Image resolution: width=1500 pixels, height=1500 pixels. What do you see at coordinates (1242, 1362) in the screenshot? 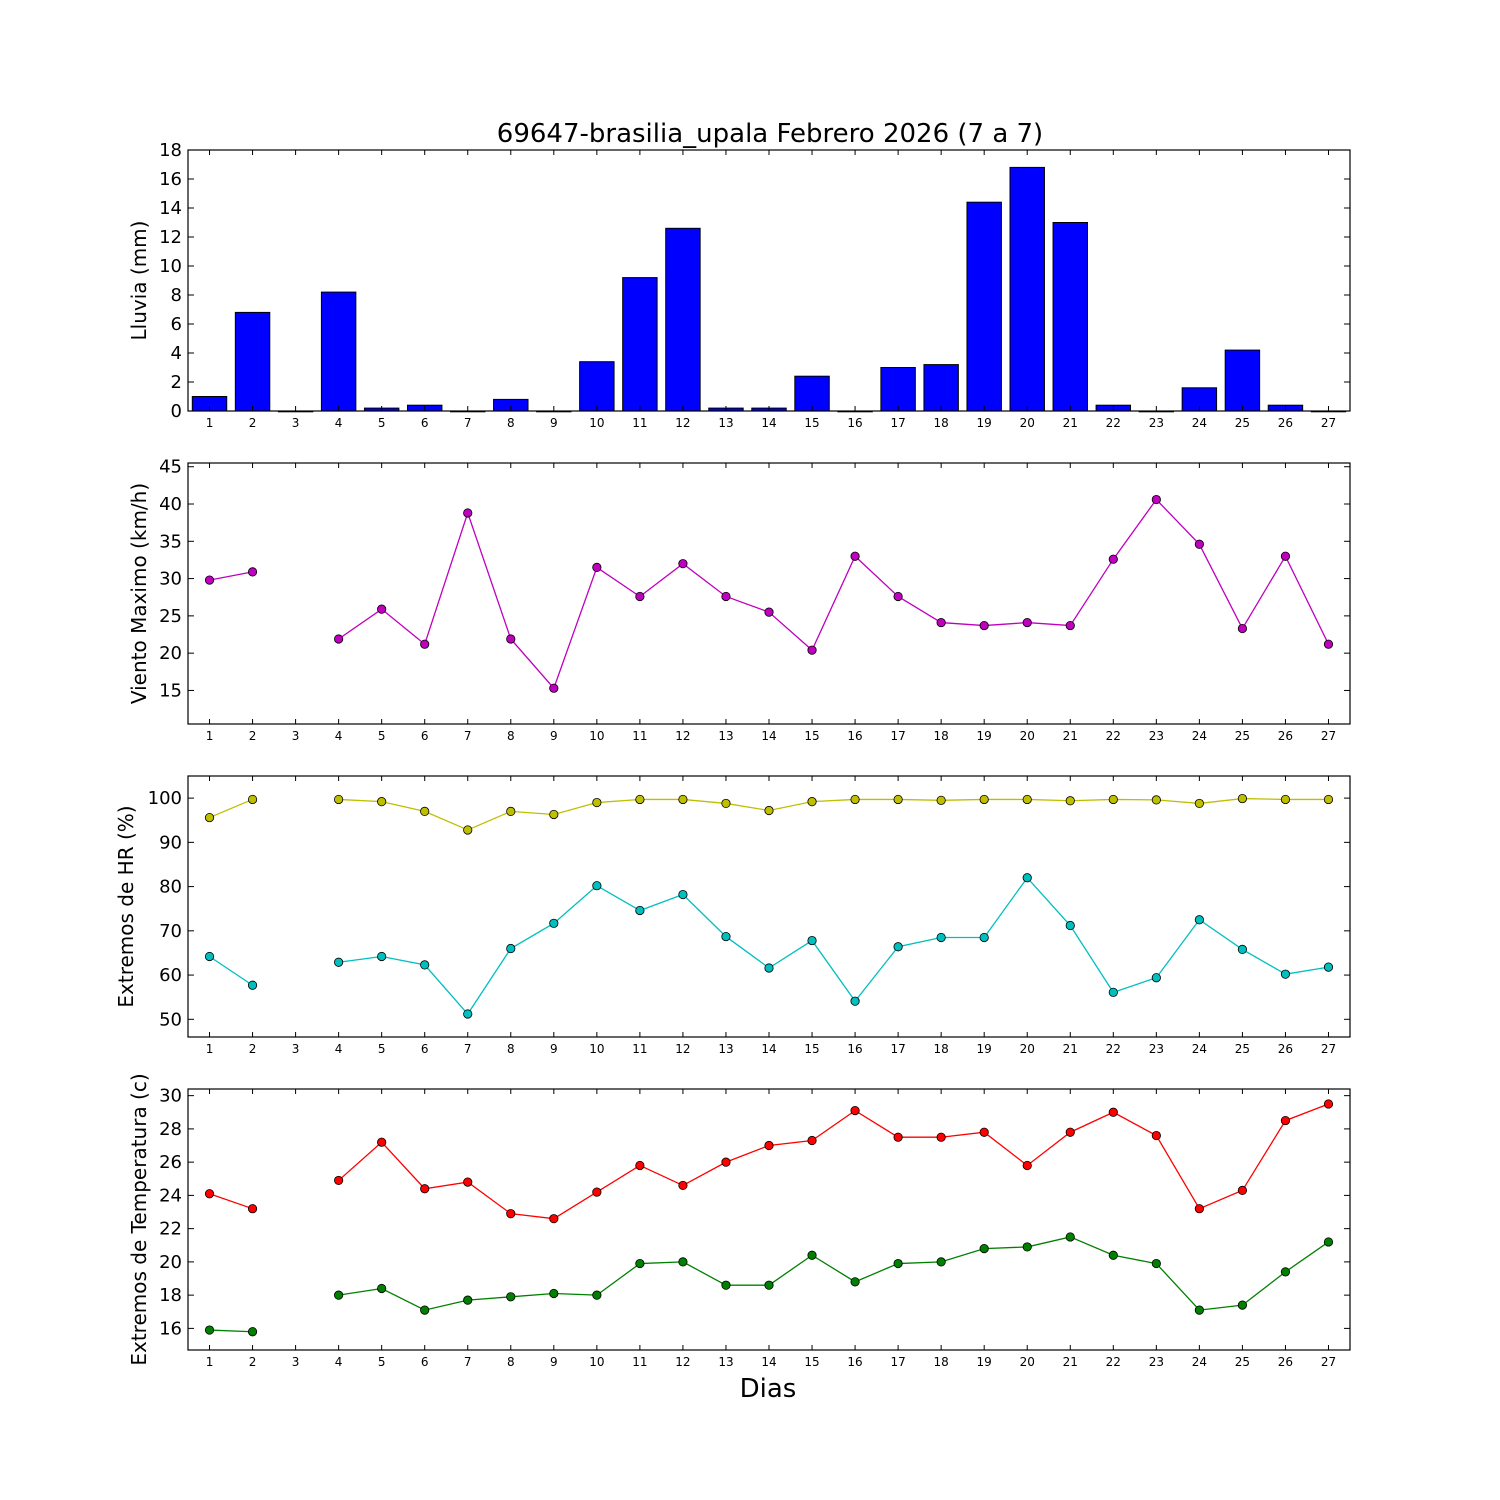
I see `x-tick-label: 25` at bounding box center [1242, 1362].